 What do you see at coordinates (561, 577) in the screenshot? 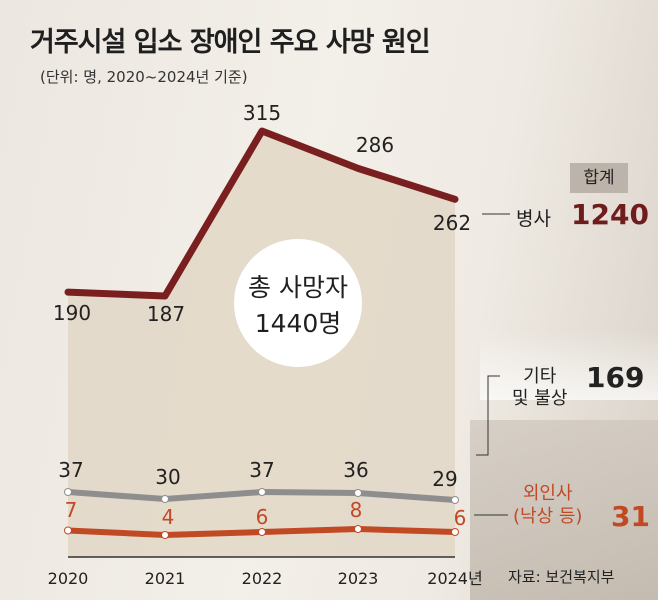
I see `source-note: 자료: 보건복지부` at bounding box center [561, 577].